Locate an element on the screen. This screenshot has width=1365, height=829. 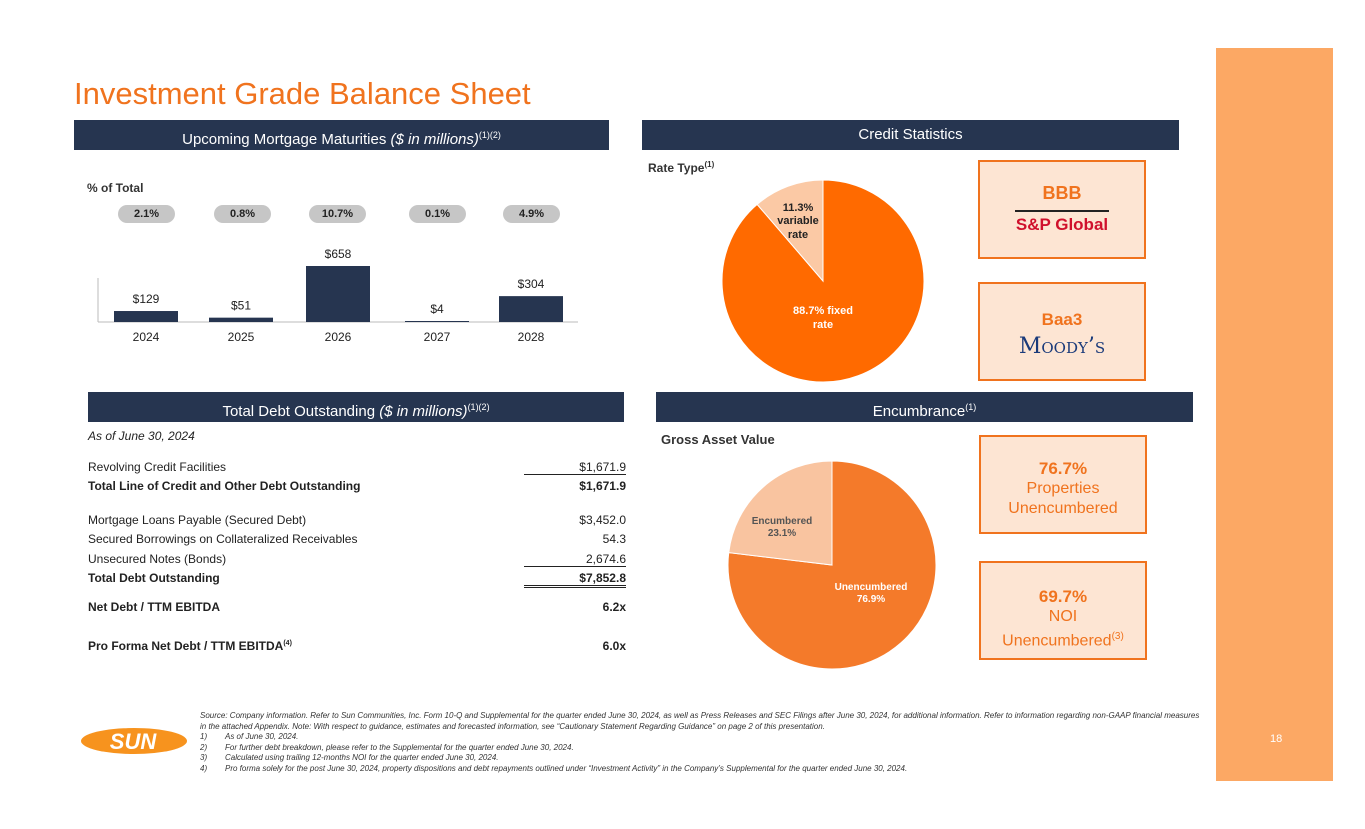
footnote-num: 3) is located at coordinates (204, 757).